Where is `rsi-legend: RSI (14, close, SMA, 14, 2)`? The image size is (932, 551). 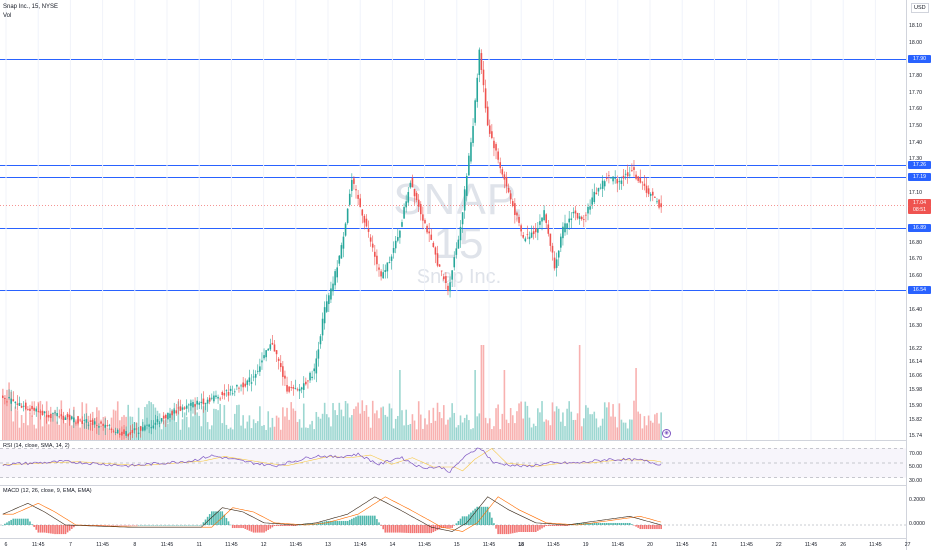
rsi-legend: RSI (14, close, SMA, 14, 2) is located at coordinates (36, 446).